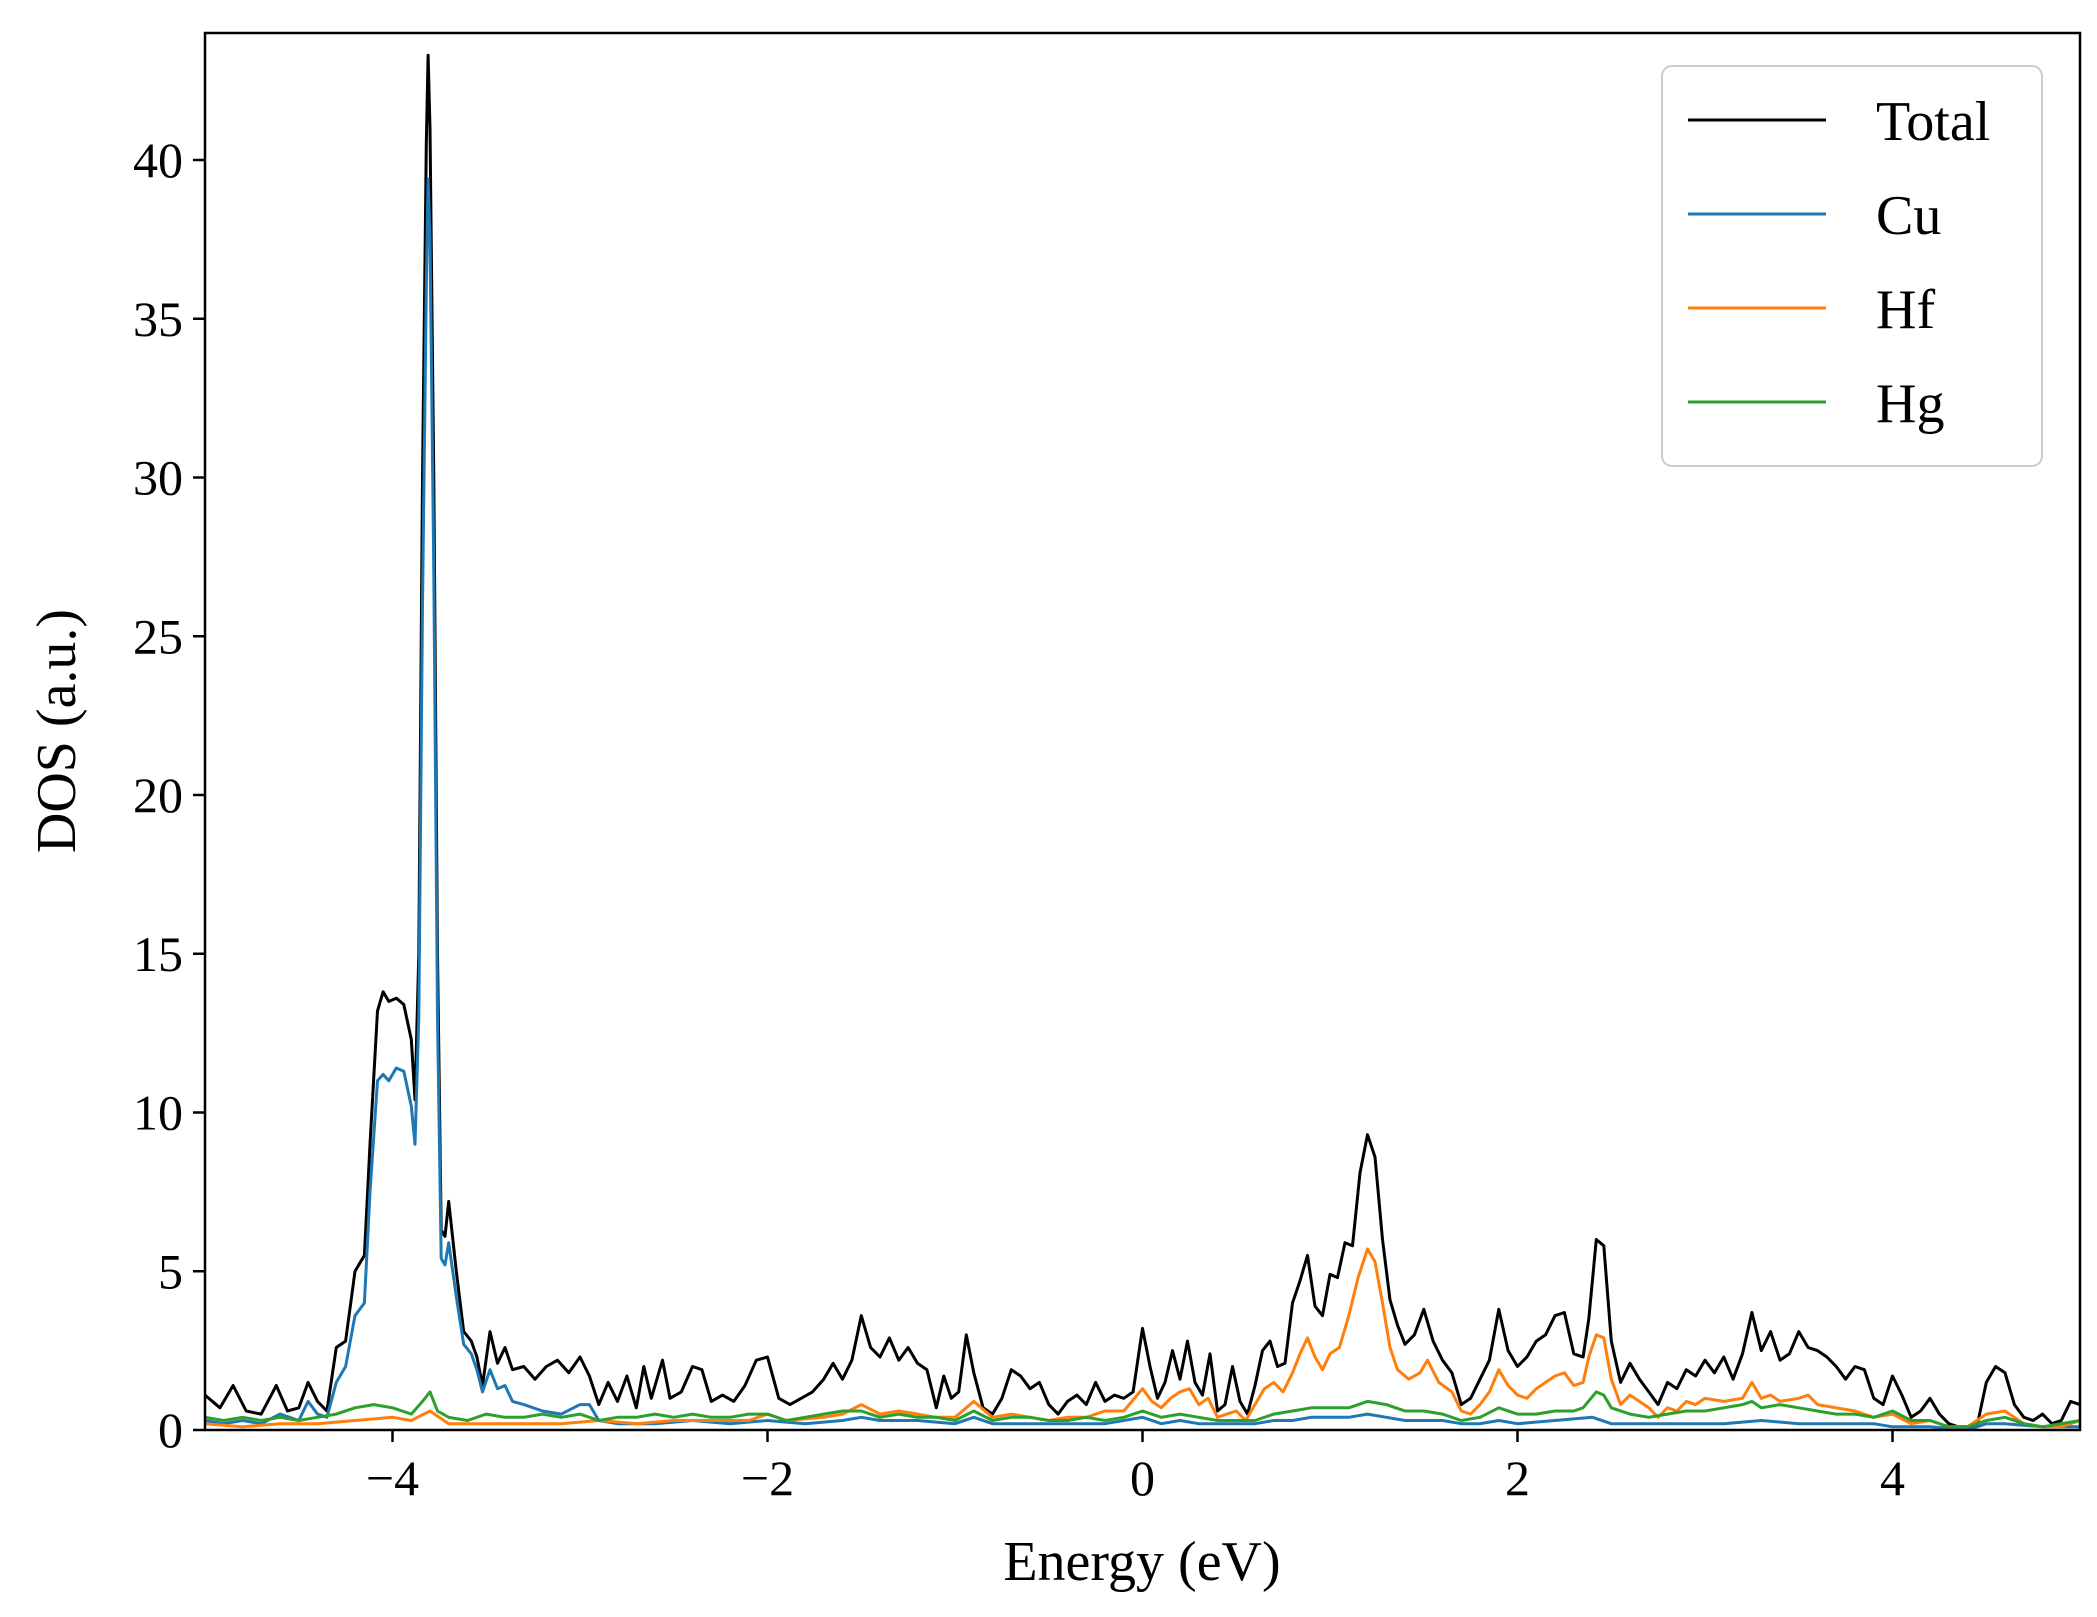 This screenshot has width=2097, height=1617. I want to click on y-tick-label: 0, so click(170, 1430).